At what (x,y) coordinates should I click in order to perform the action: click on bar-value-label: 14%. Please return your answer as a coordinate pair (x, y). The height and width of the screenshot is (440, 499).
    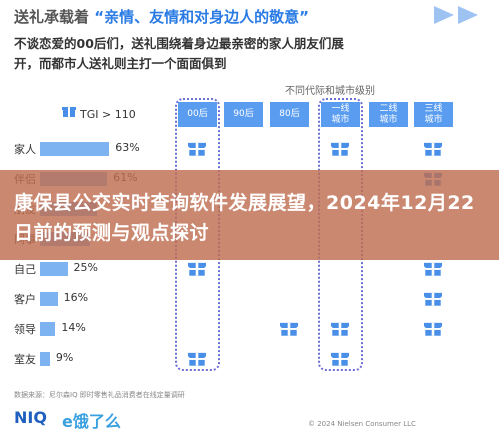
    Looking at the image, I should click on (73, 327).